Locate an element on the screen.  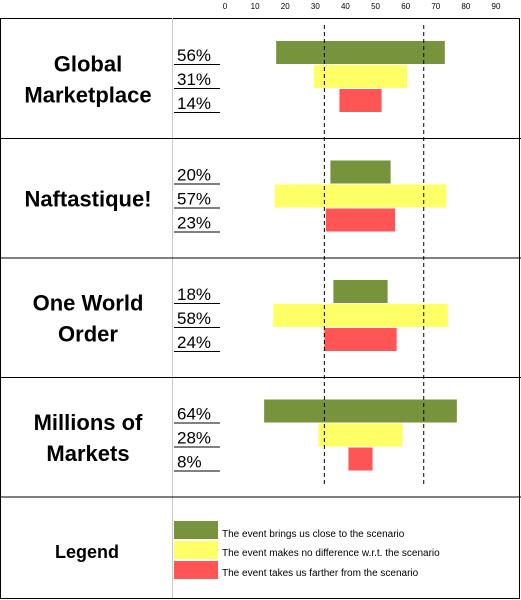
tick-label: 40 is located at coordinates (345, 6).